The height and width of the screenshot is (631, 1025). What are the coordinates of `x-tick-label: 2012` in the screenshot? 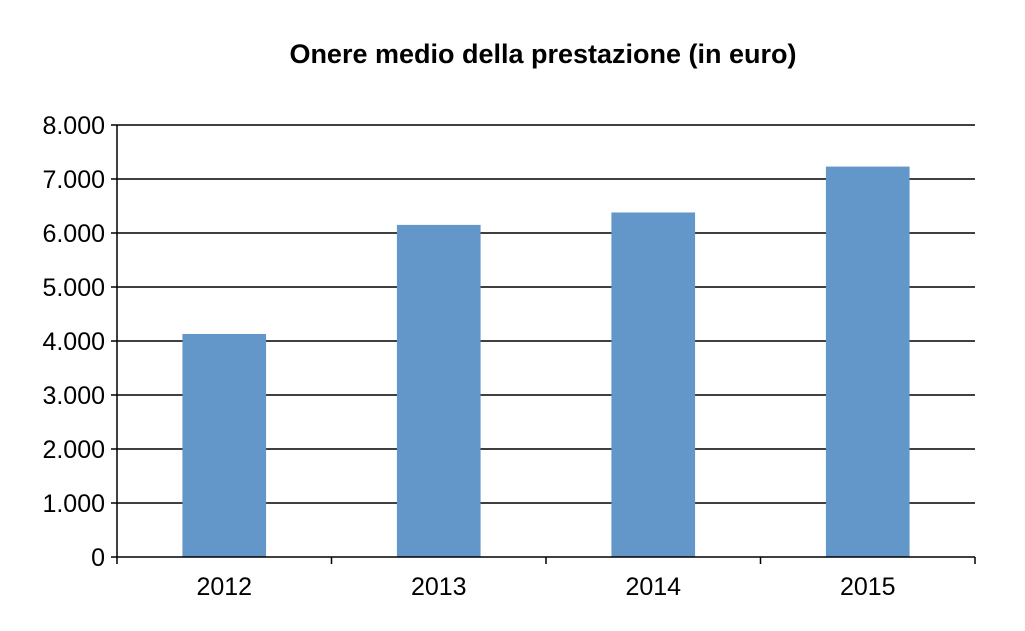 It's located at (224, 587).